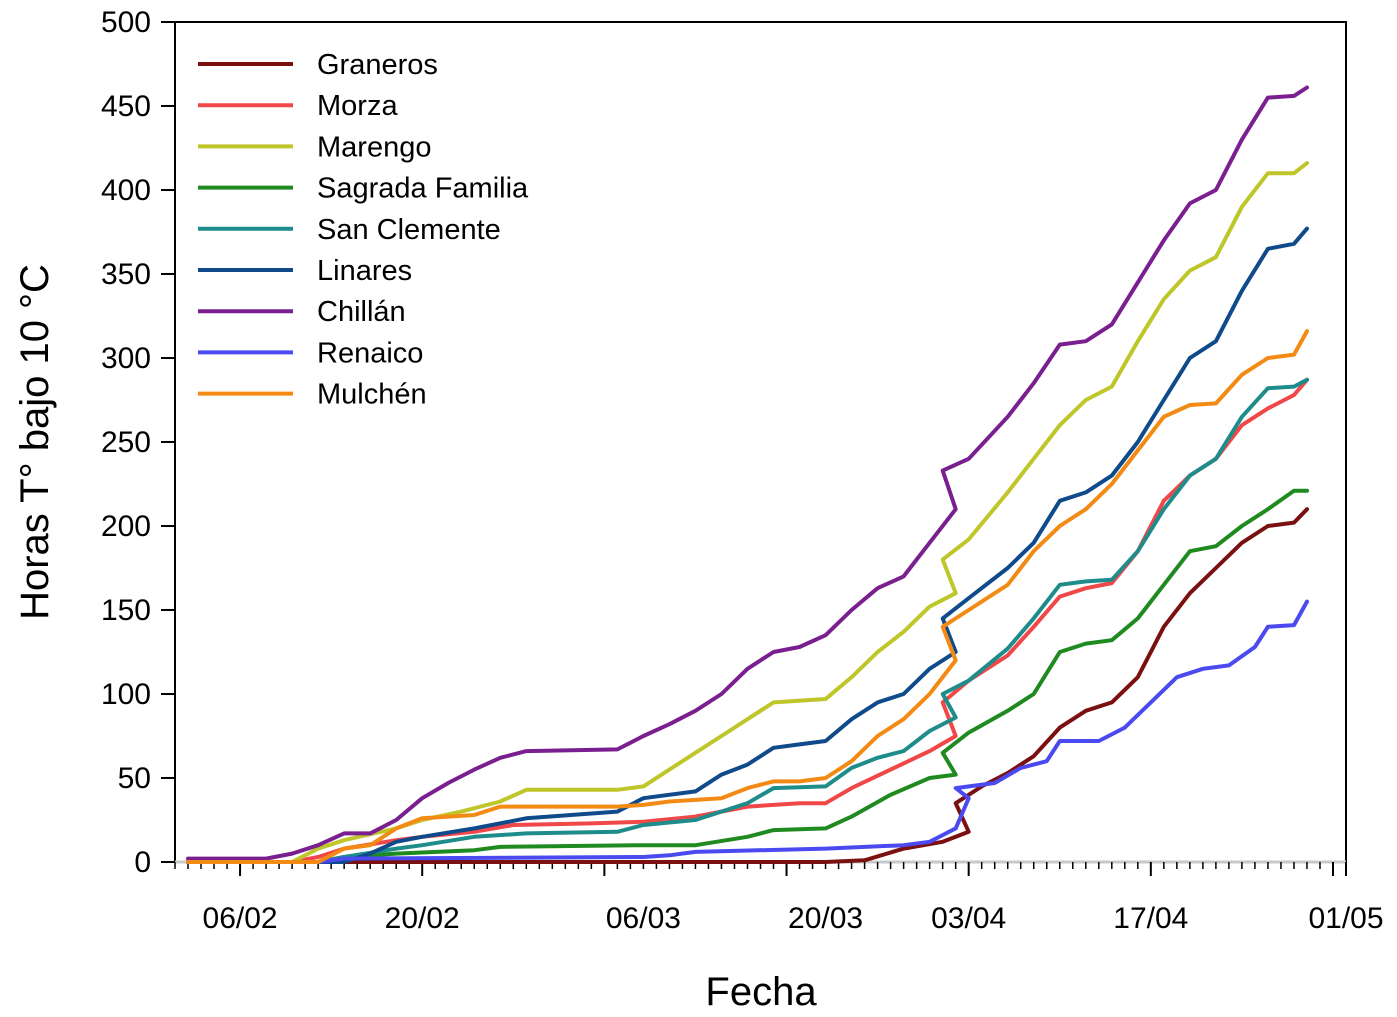  Describe the element at coordinates (372, 395) in the screenshot. I see `legend-label: Mulchén` at that location.